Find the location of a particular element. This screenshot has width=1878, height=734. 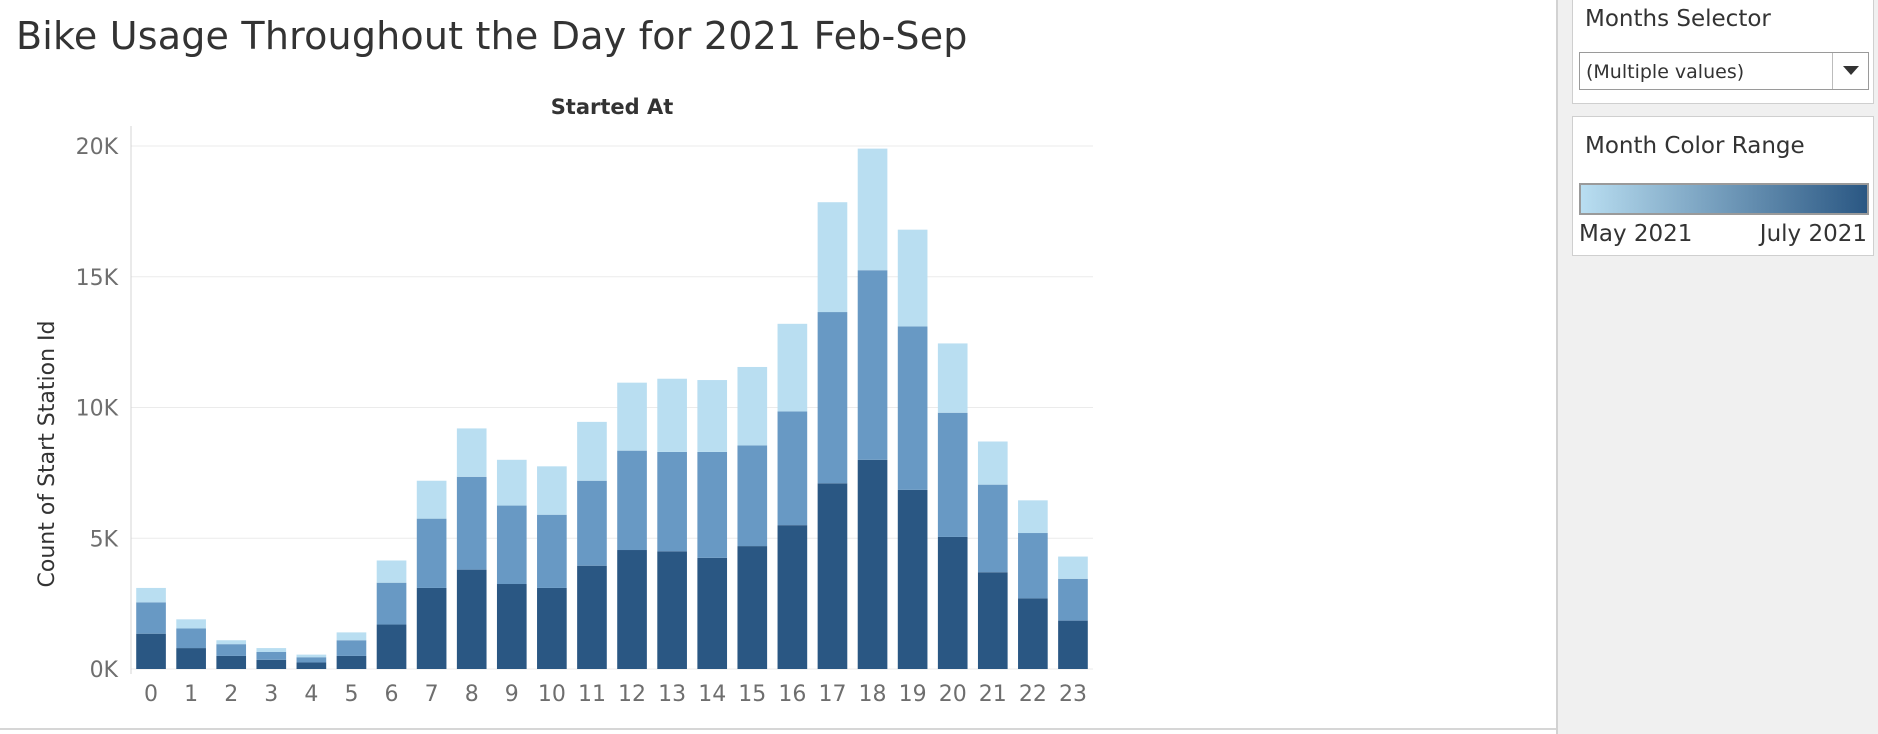

x-tick-label: 18 is located at coordinates (873, 694).